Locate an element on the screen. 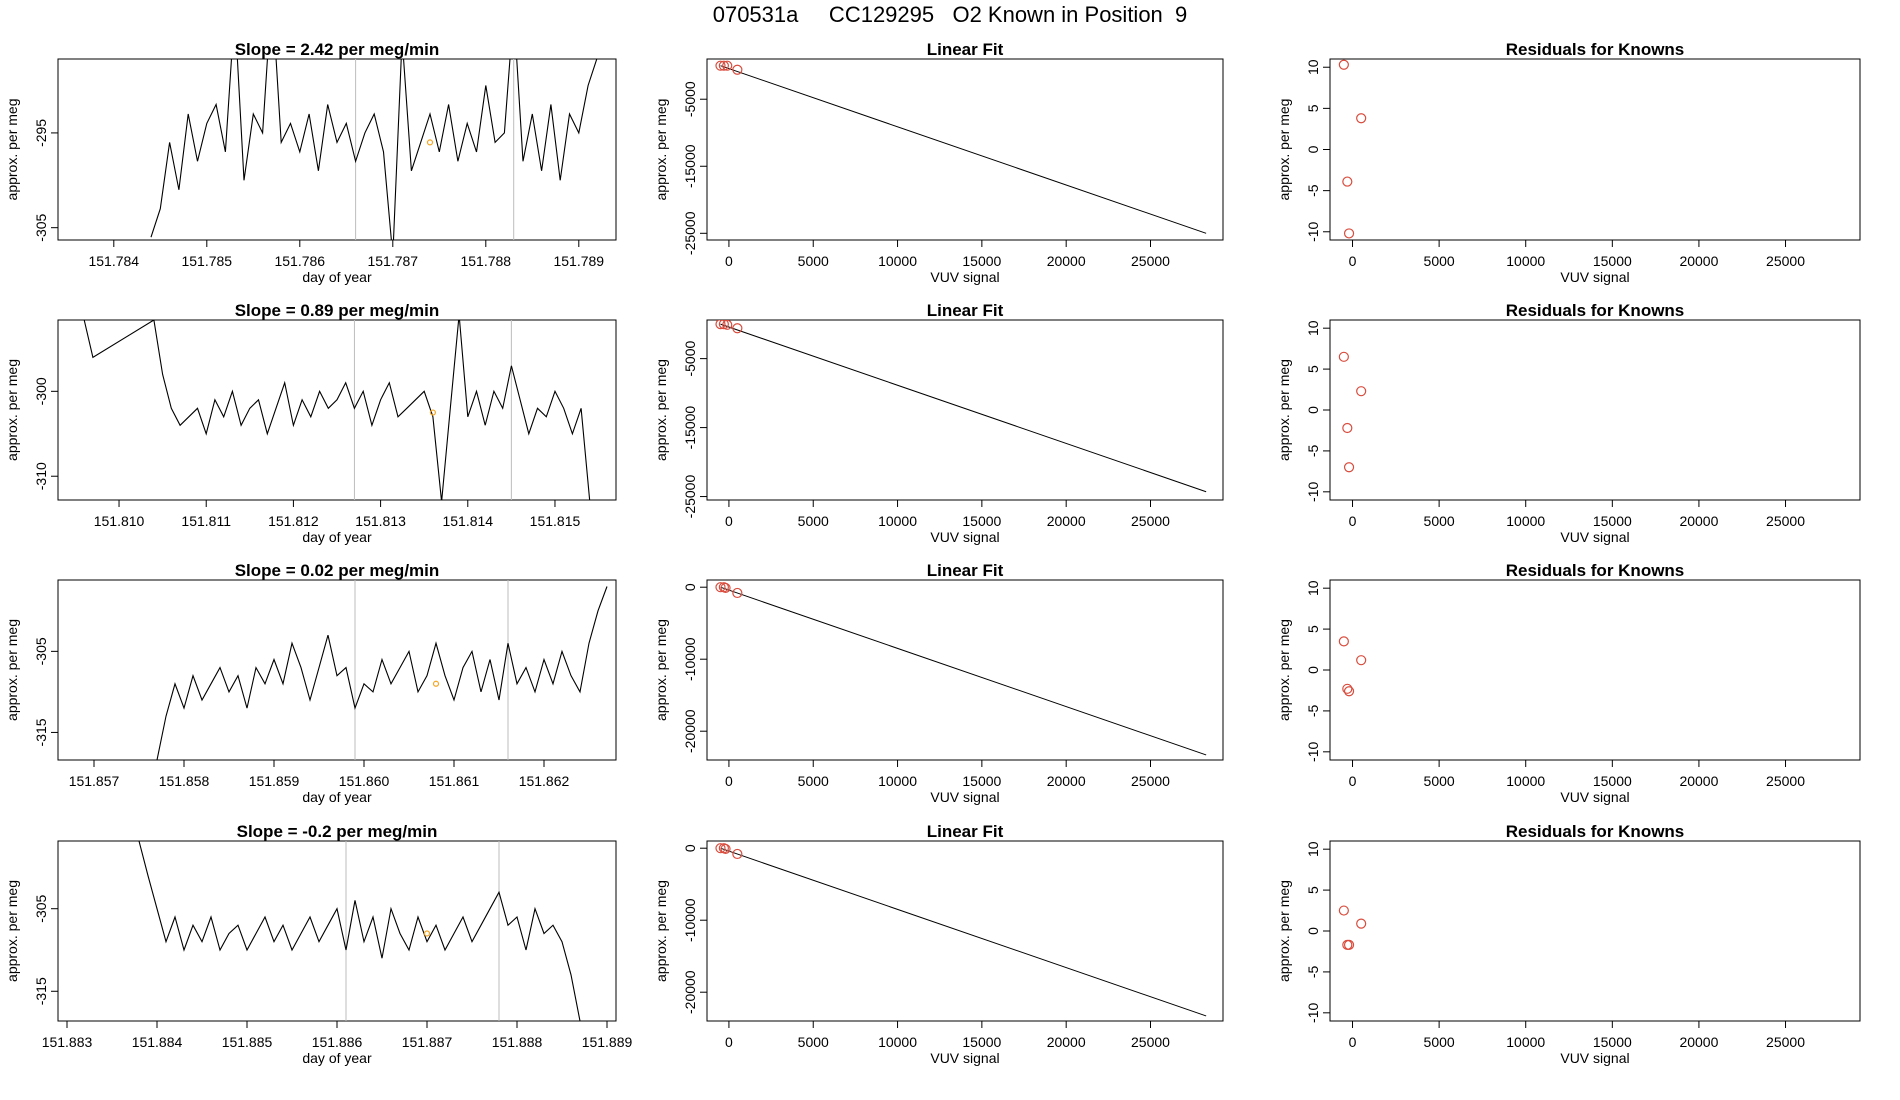 This screenshot has width=1900, height=1100. x-tick-label: 151.814 is located at coordinates (467, 521).